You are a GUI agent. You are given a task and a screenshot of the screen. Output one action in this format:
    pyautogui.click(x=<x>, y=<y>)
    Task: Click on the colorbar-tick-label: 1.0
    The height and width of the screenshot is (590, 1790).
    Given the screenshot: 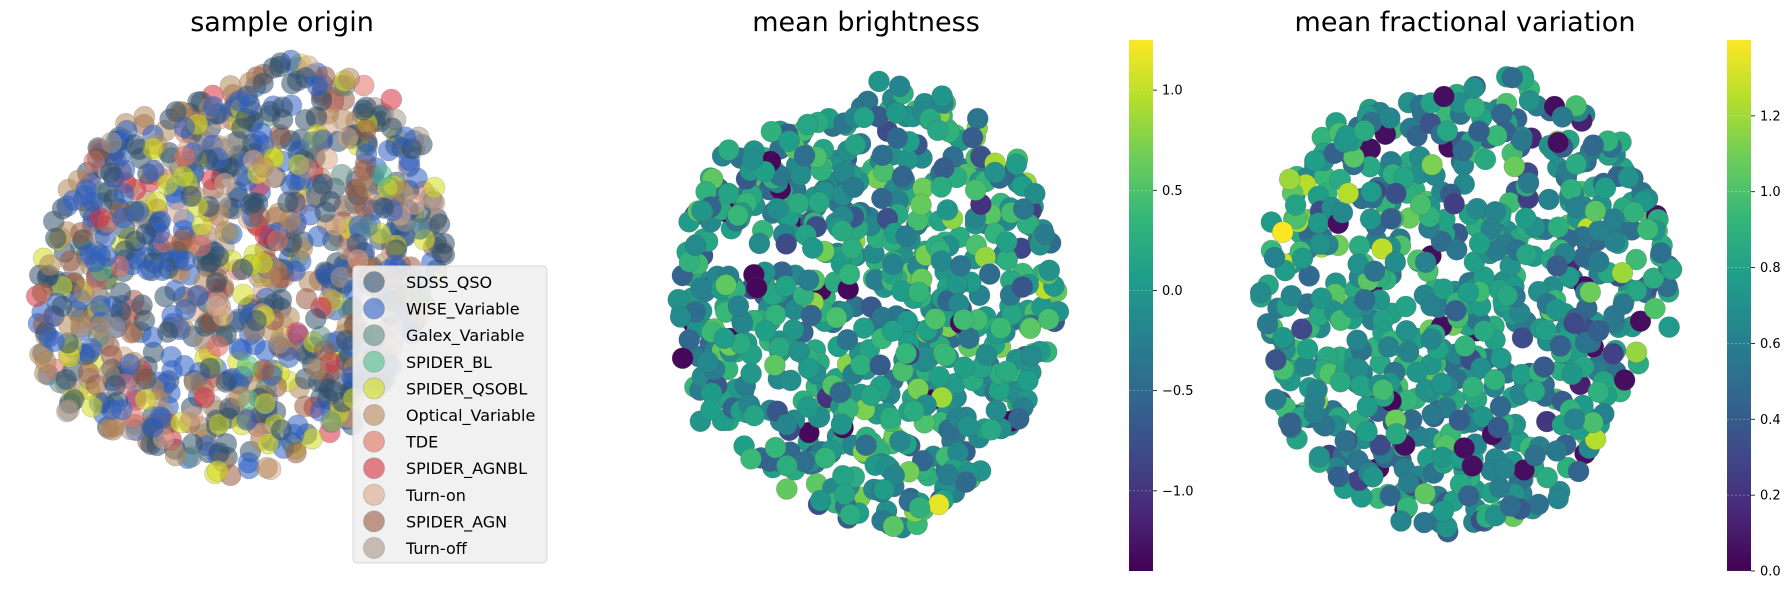 What is the action you would take?
    pyautogui.click(x=1770, y=192)
    